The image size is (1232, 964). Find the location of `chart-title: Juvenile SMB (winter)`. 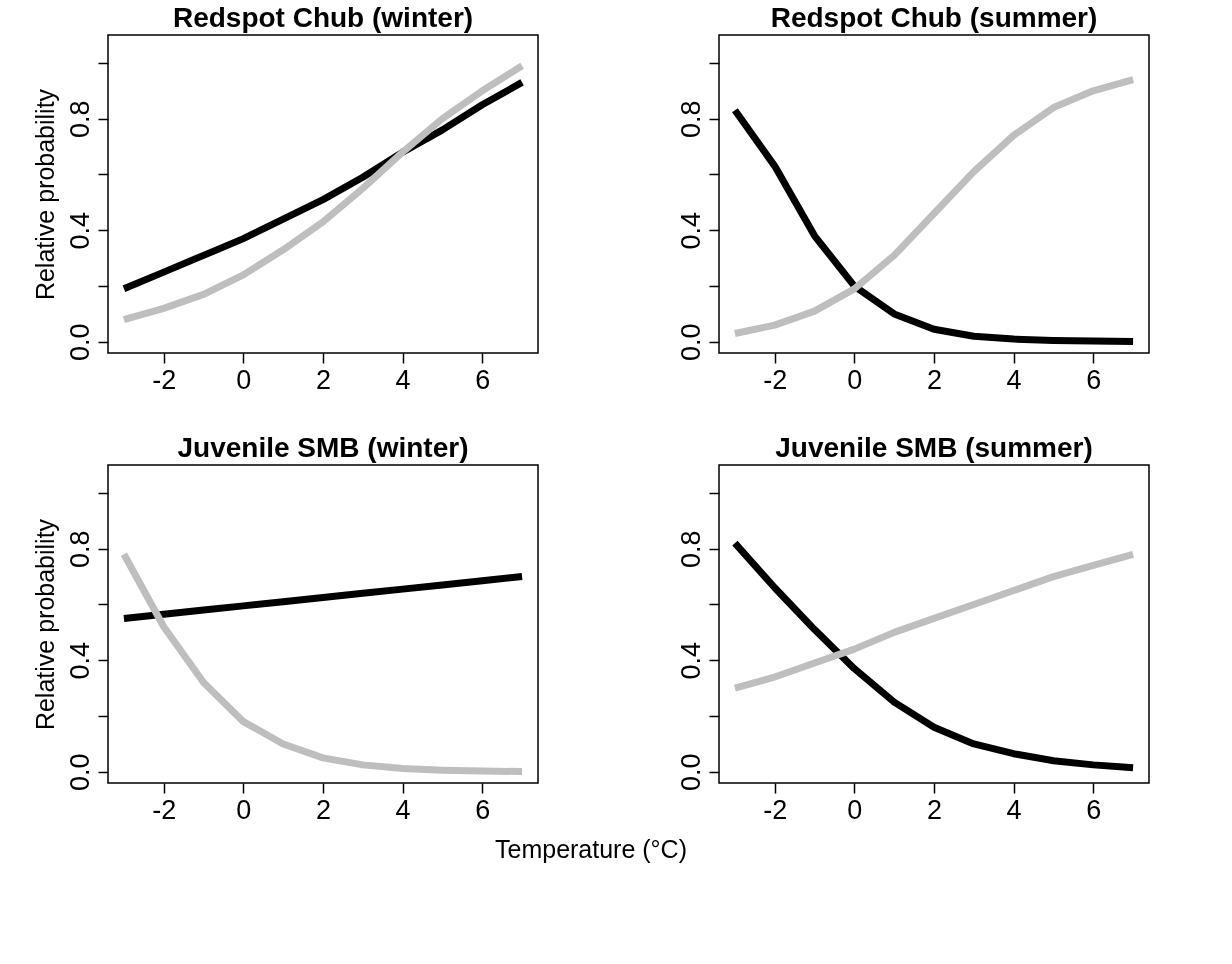

chart-title: Juvenile SMB (winter) is located at coordinates (323, 447).